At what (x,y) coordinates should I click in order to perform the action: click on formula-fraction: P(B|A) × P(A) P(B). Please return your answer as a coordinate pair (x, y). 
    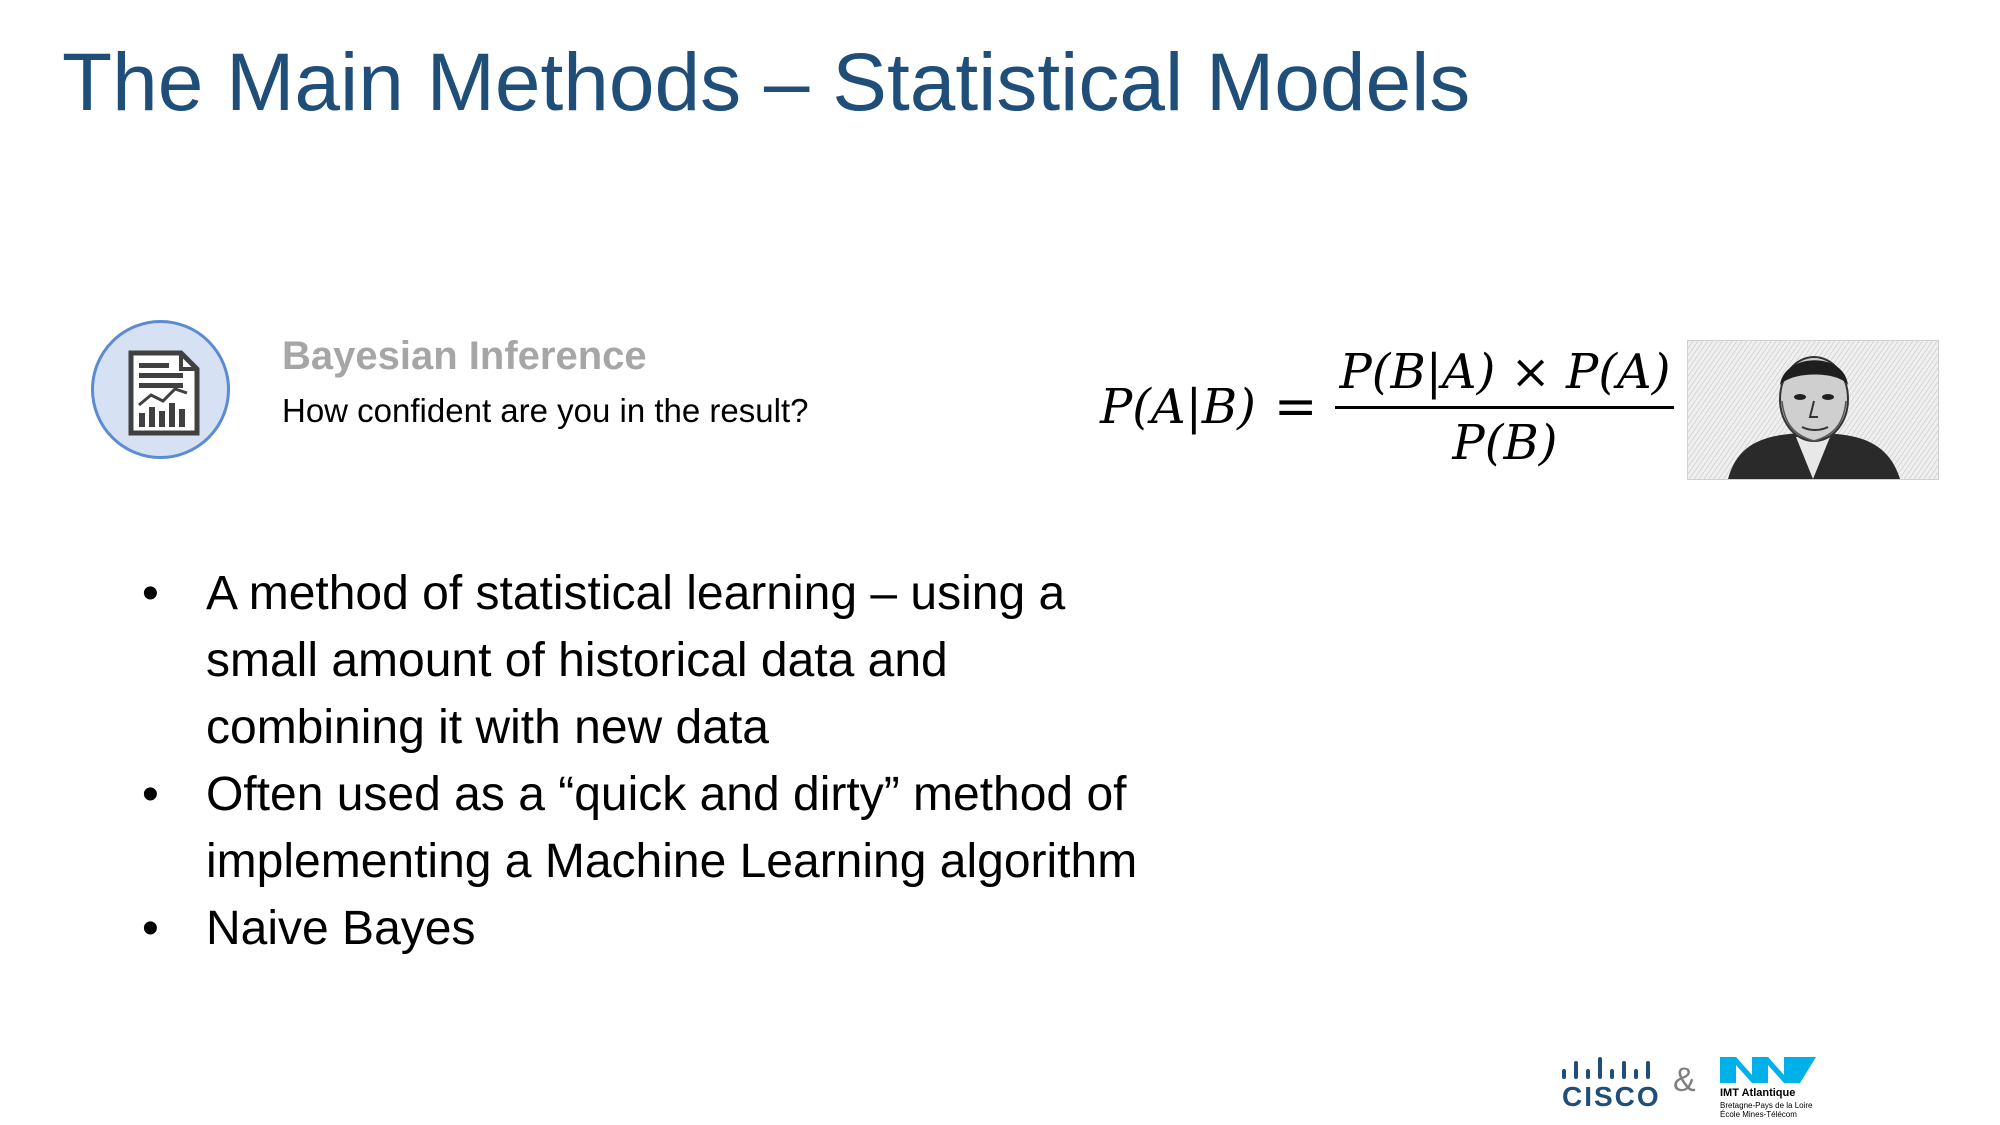
    Looking at the image, I should click on (1505, 407).